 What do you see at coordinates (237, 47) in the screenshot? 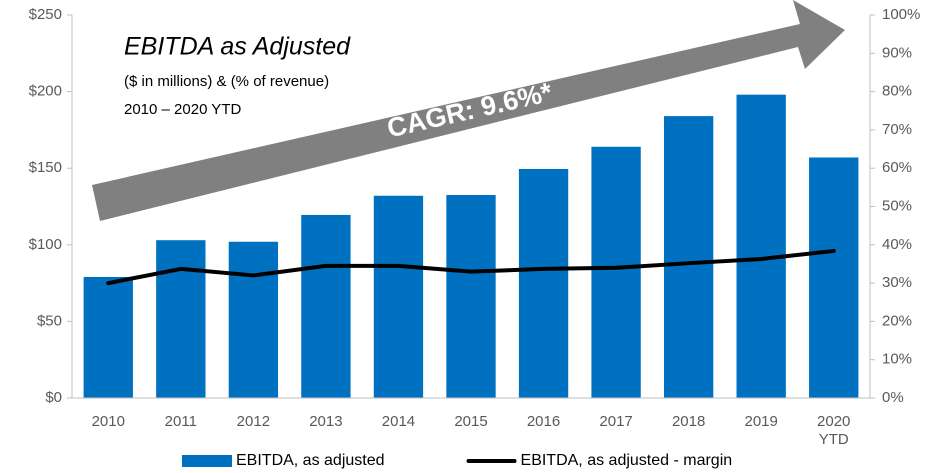
I see `chart-title: EBITDA as Adjusted` at bounding box center [237, 47].